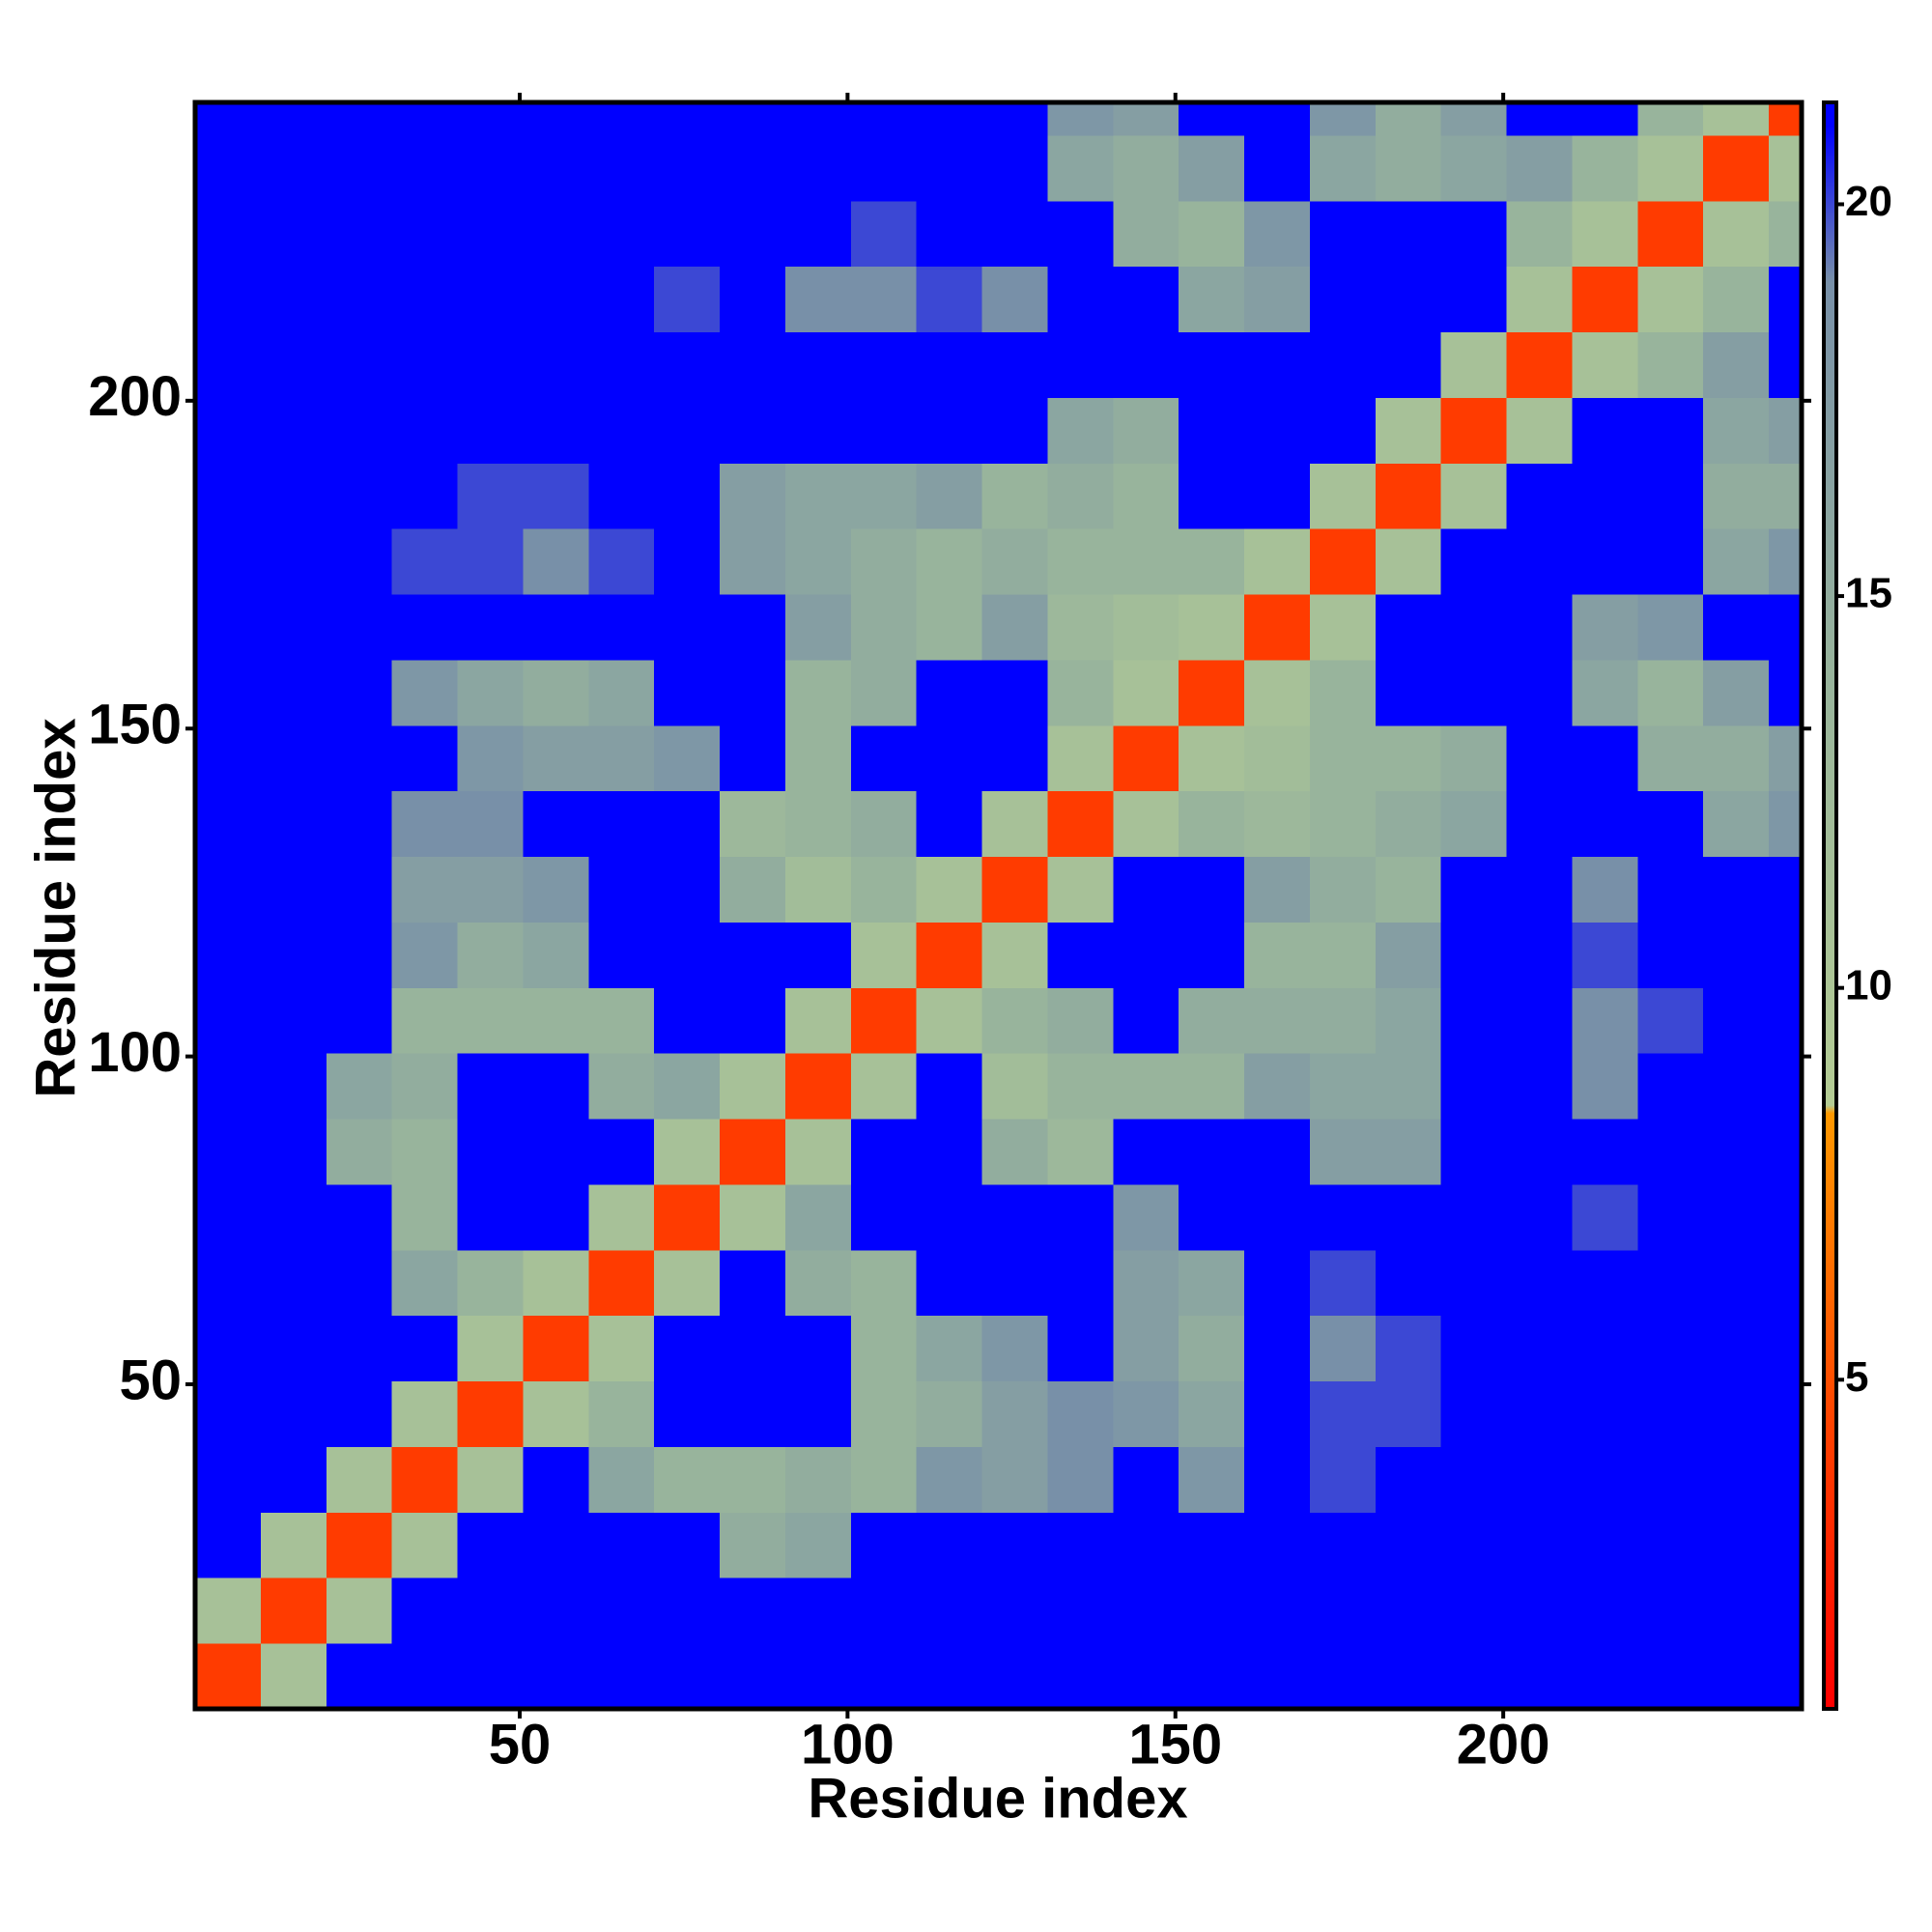  I want to click on colorbar, so click(1830, 905).